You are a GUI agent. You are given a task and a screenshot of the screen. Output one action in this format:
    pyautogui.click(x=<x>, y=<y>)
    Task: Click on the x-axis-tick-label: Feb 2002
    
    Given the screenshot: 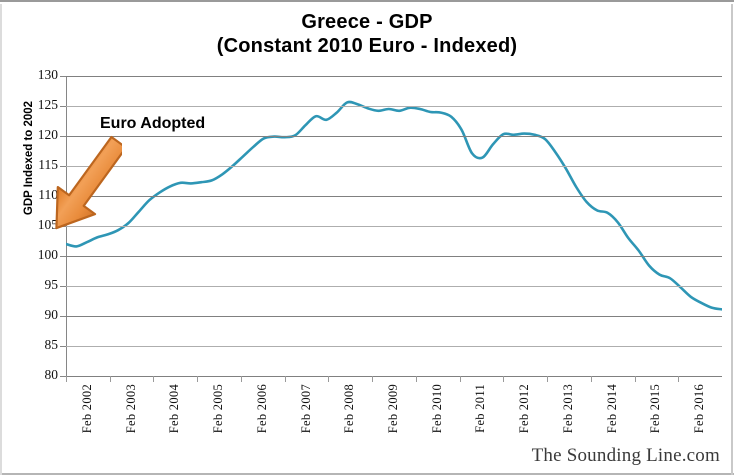 What is the action you would take?
    pyautogui.click(x=87, y=409)
    